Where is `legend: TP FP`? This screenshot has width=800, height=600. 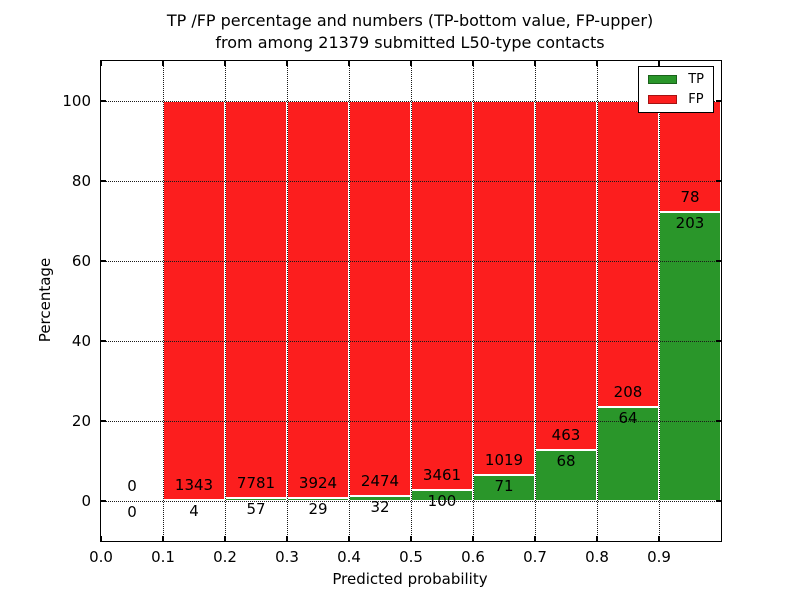 legend: TP FP is located at coordinates (676, 89).